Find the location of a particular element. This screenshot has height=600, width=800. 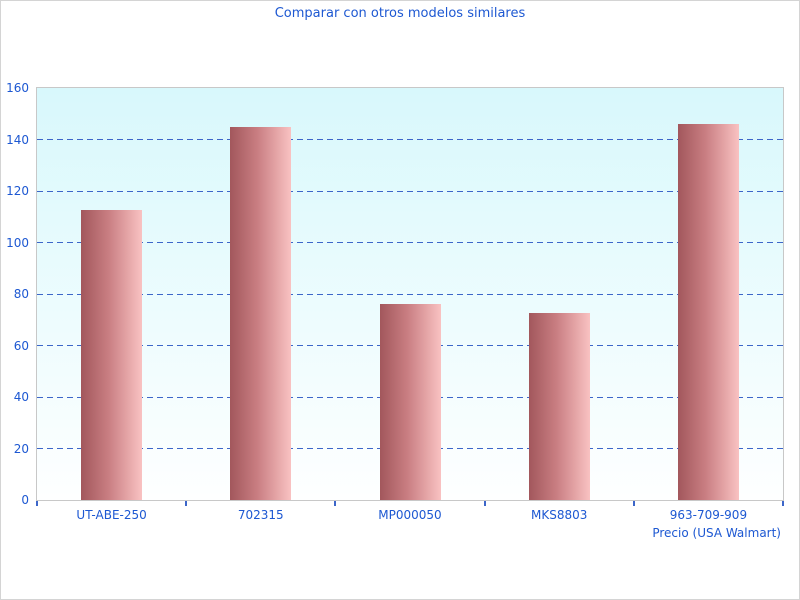

bar-MP000050 is located at coordinates (410, 402).